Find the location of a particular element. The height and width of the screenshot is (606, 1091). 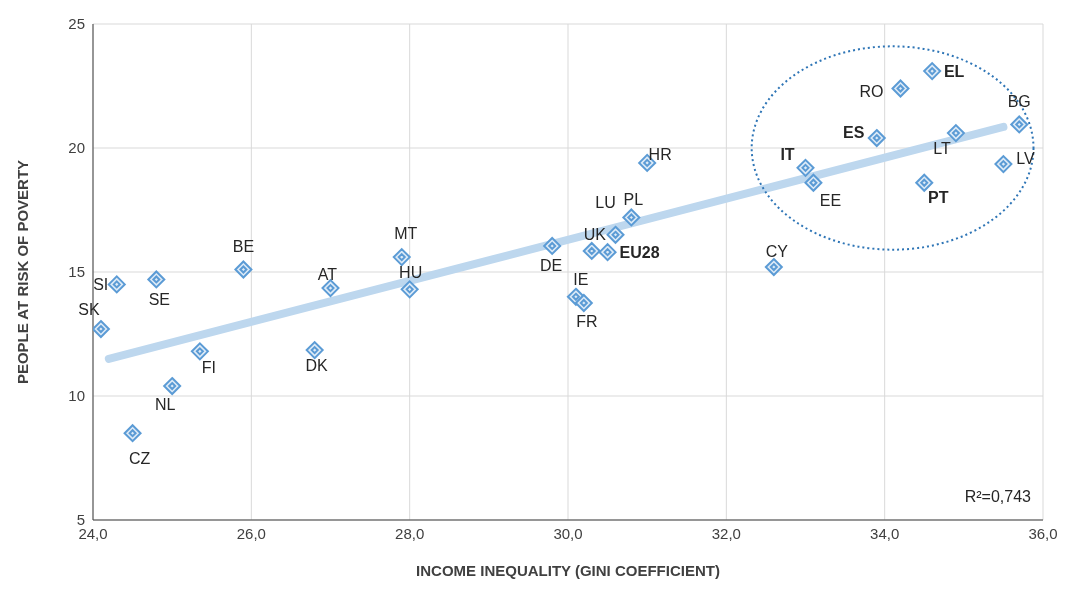

y-tick-label: 10 is located at coordinates (76, 396).